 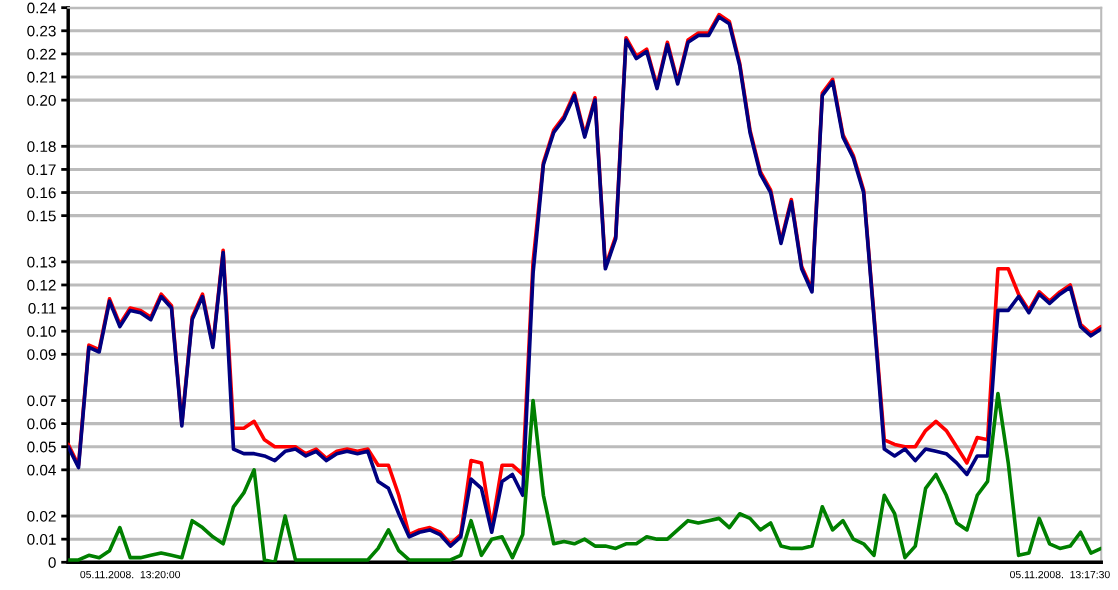 What do you see at coordinates (41, 31) in the screenshot?
I see `y-tick-label: 0.23` at bounding box center [41, 31].